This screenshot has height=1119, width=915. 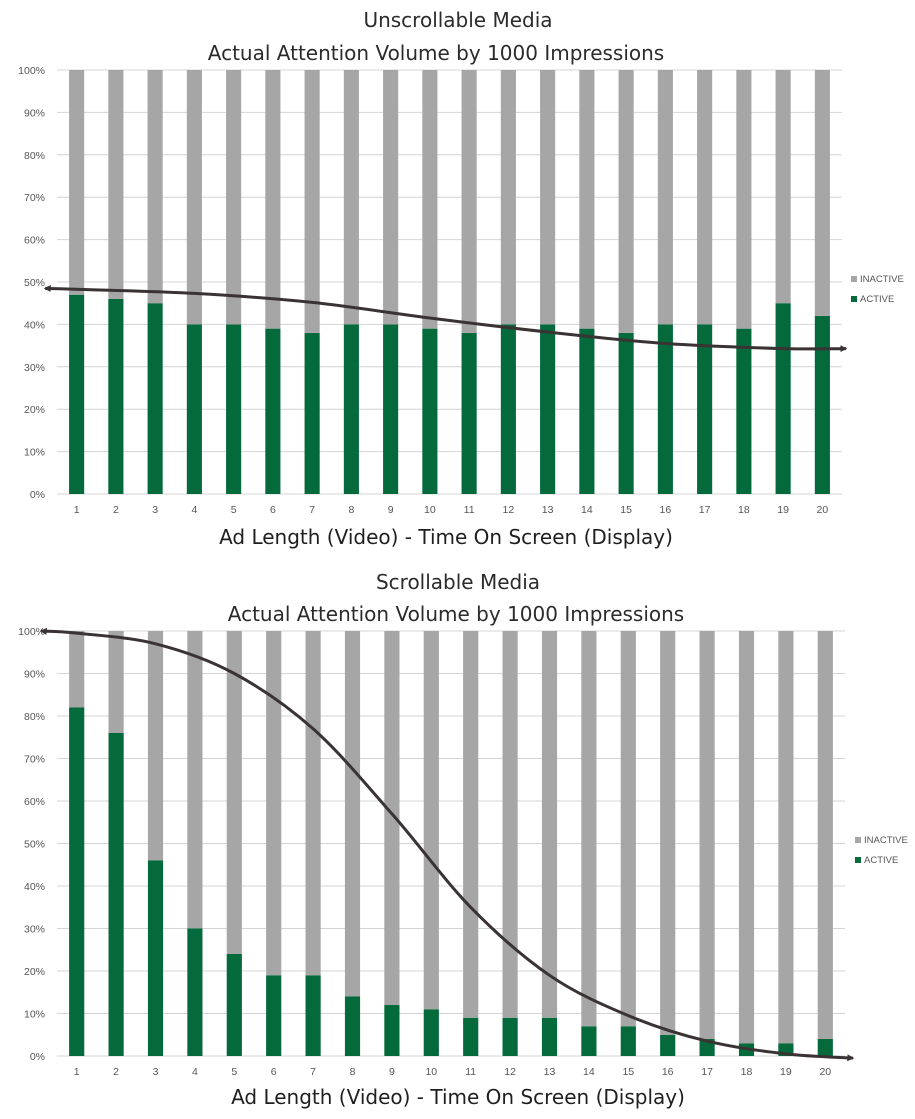 I want to click on x-tick-label: 4, so click(x=195, y=1072).